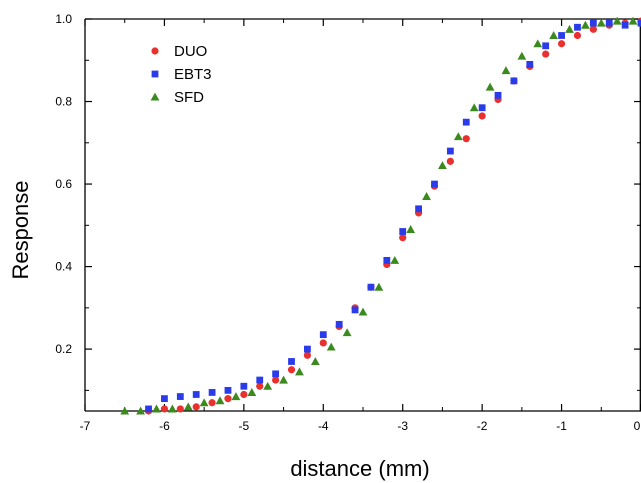 This screenshot has height=483, width=641. Describe the element at coordinates (482, 426) in the screenshot. I see `x-tick-label: -2` at that location.